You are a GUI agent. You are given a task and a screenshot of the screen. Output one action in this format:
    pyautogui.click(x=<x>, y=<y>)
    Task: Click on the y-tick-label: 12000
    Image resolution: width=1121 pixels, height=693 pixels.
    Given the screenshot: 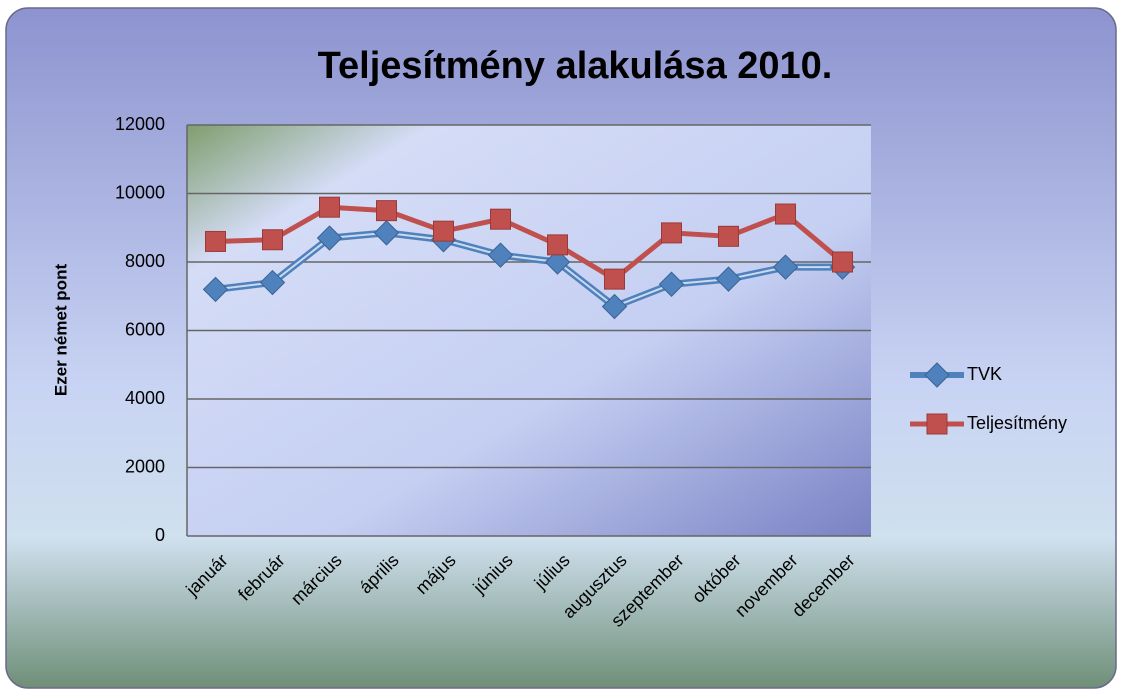 What is the action you would take?
    pyautogui.click(x=140, y=124)
    